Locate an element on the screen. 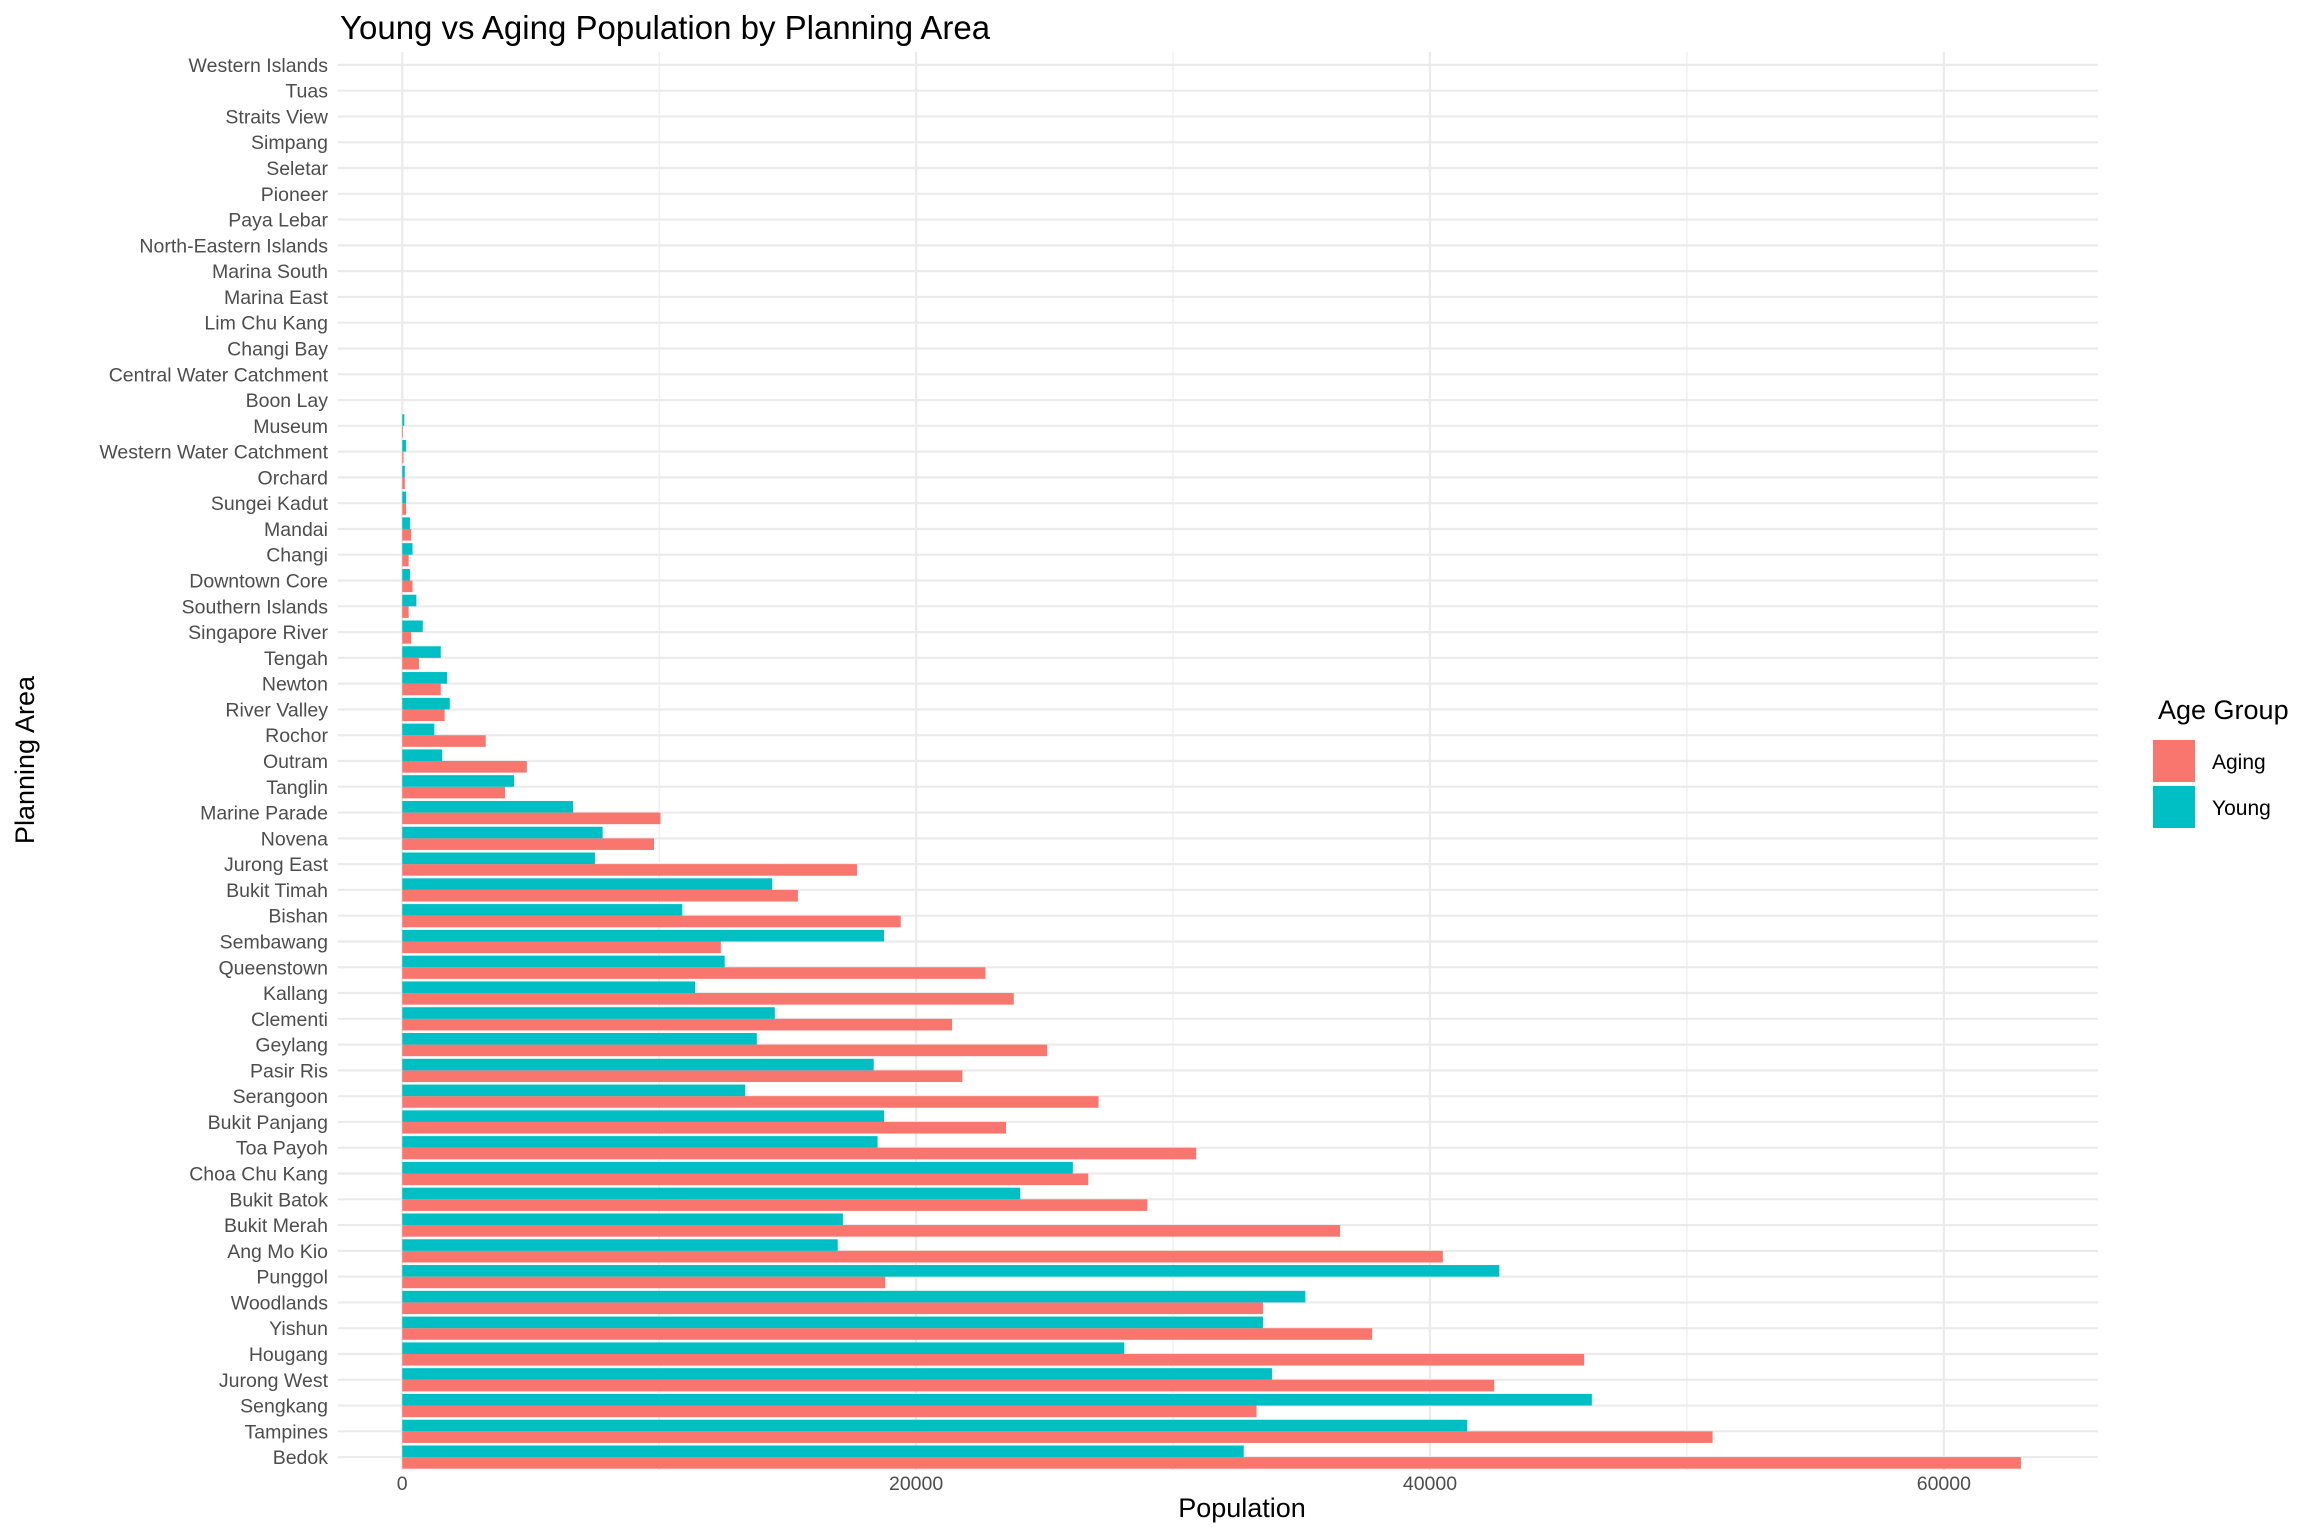 The image size is (2304, 1536). y-tick-label: Kallang is located at coordinates (295, 994).